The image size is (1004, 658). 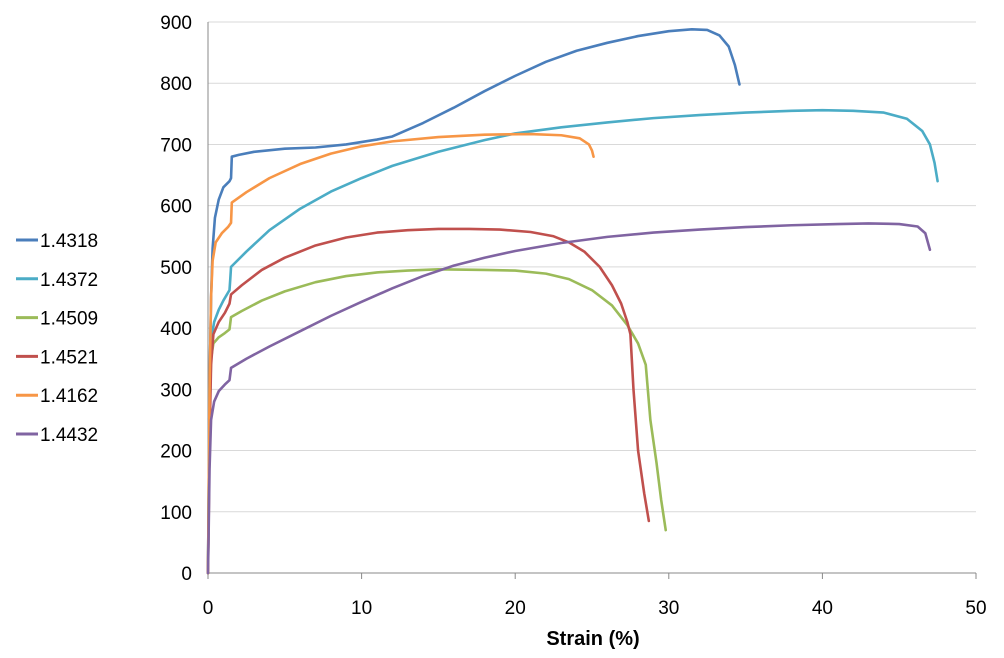 I want to click on x-tick-label: 30, so click(x=668, y=608).